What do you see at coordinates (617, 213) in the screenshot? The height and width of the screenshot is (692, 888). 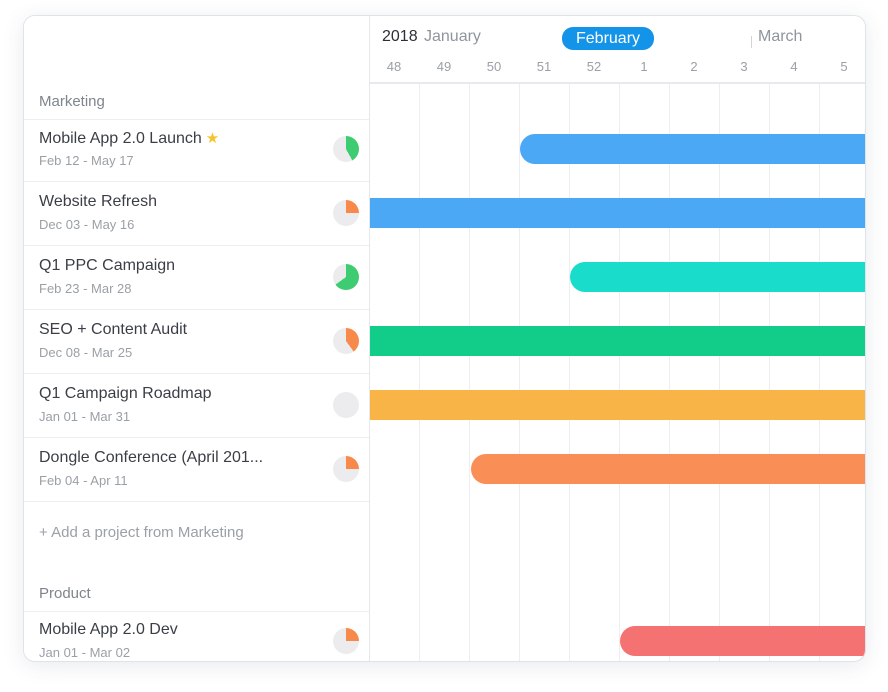 I see `gantt-bar-website-refresh` at bounding box center [617, 213].